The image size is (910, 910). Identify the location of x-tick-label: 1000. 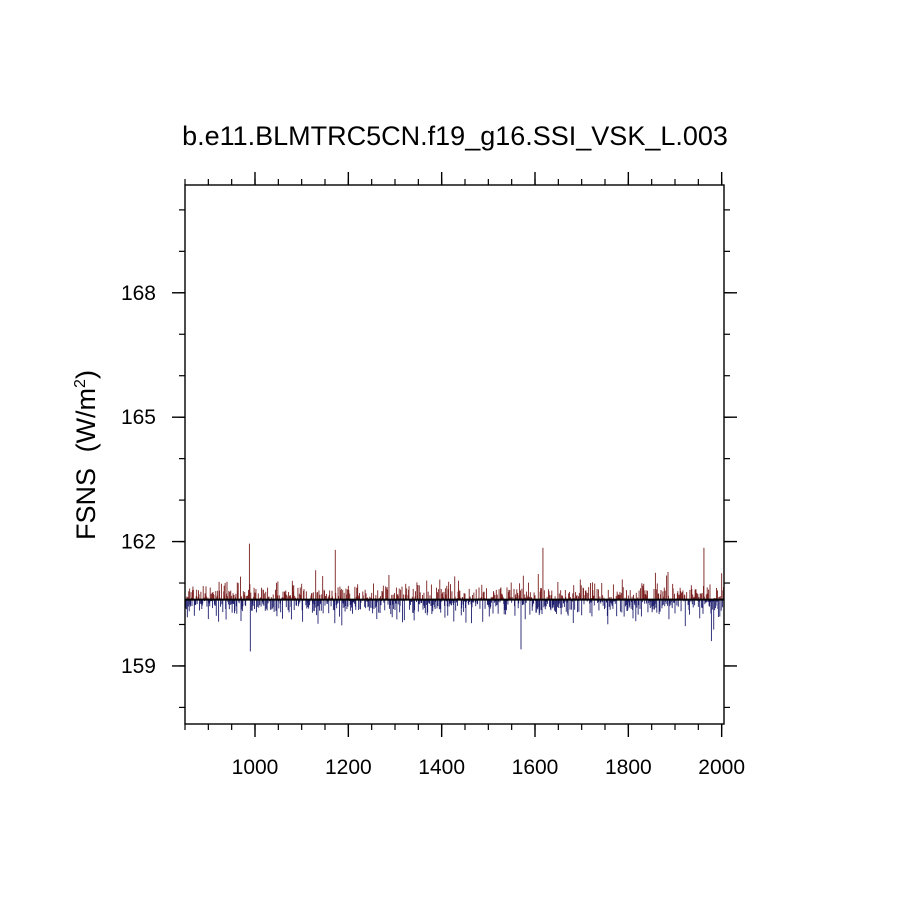
(255, 767).